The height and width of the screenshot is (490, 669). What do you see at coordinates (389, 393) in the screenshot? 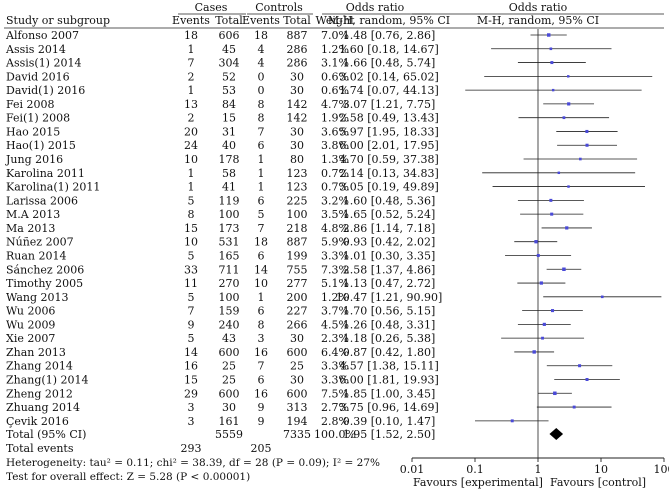
I see `odds-ratio-ci: 1.85 [1.00, 3.45]` at bounding box center [389, 393].